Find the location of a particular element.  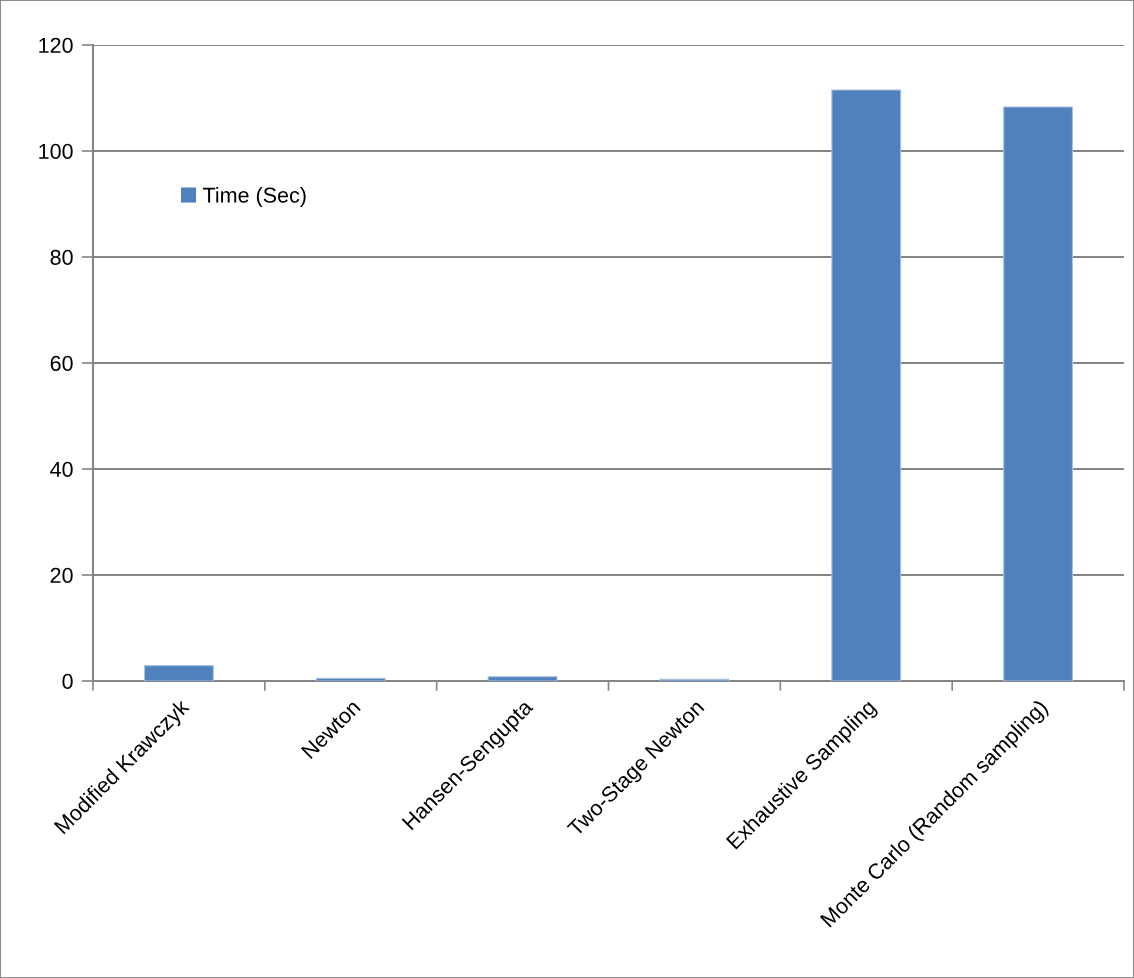

y-tick-label: 120 is located at coordinates (56, 45).